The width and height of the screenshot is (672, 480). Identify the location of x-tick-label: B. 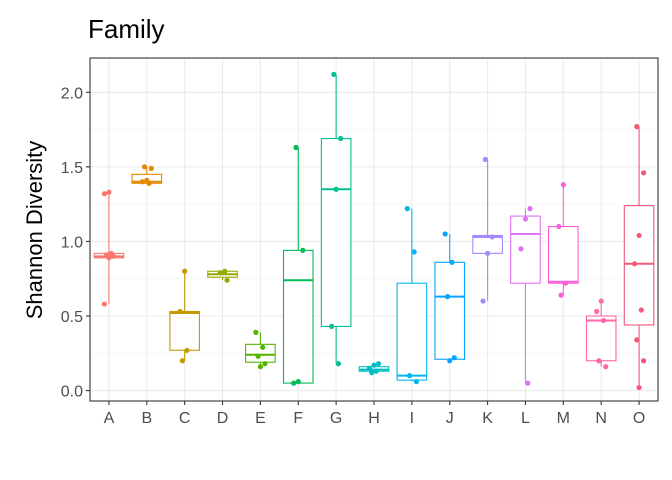
(146, 418).